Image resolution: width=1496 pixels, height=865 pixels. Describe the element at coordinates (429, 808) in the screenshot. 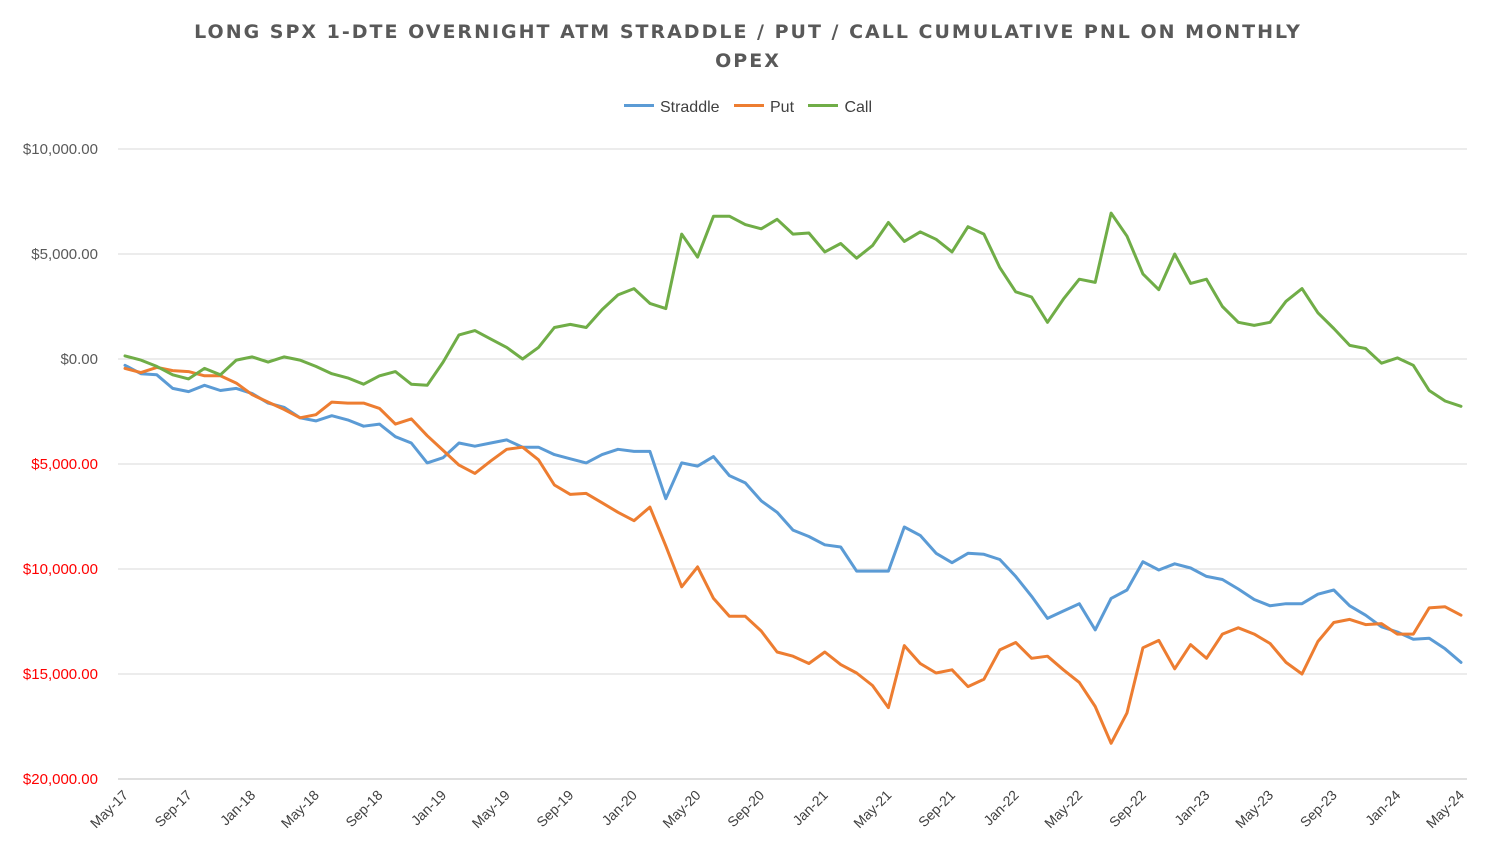

I see `x-tick-label: Jan-19` at that location.